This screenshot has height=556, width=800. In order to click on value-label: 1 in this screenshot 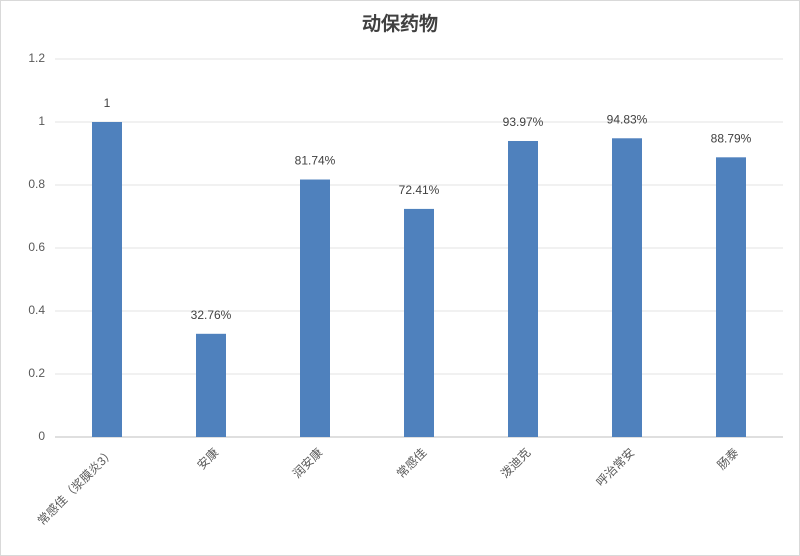, I will do `click(107, 103)`.